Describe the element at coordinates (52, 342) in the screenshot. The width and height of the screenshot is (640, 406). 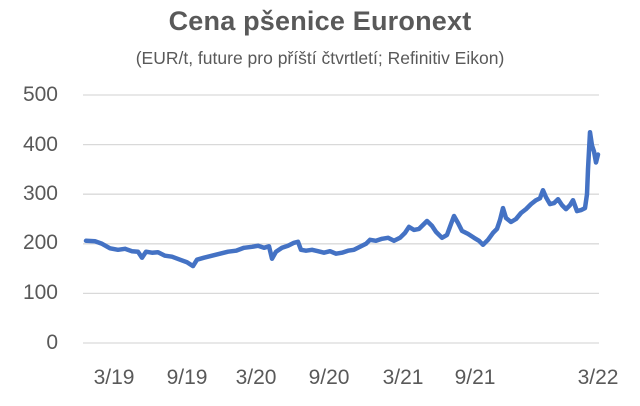
I see `y-tick-label: 0` at that location.